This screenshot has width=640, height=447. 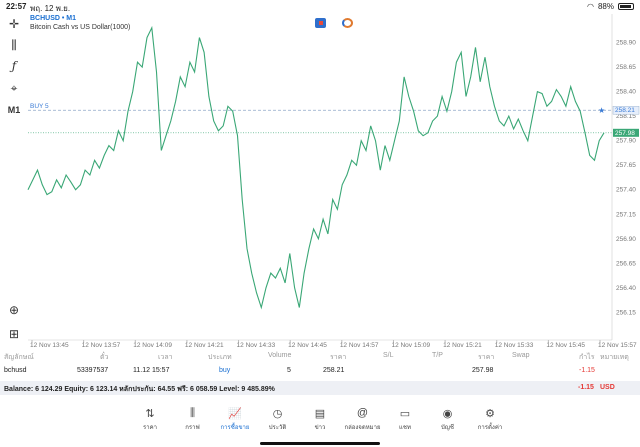 I want to click on bid-price-tag: 257.98, so click(x=626, y=132).